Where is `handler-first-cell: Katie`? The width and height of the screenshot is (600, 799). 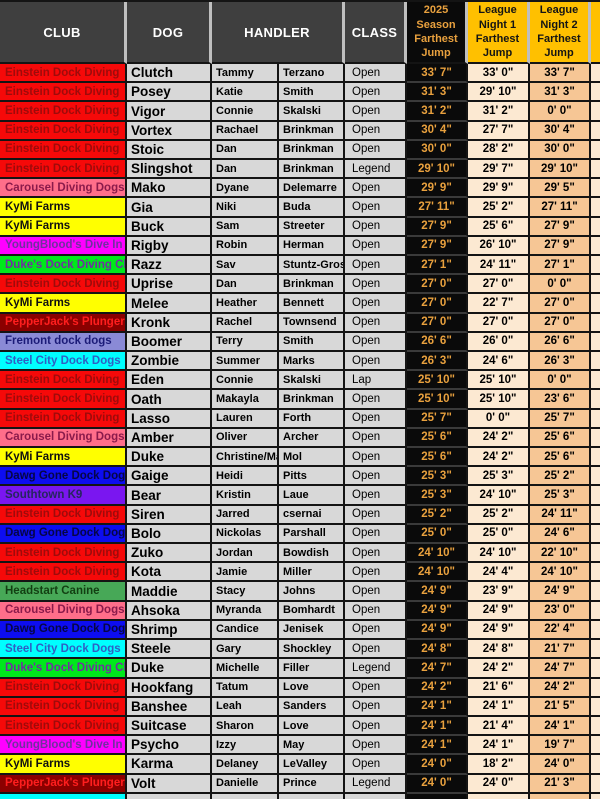
handler-first-cell: Katie is located at coordinates (245, 93).